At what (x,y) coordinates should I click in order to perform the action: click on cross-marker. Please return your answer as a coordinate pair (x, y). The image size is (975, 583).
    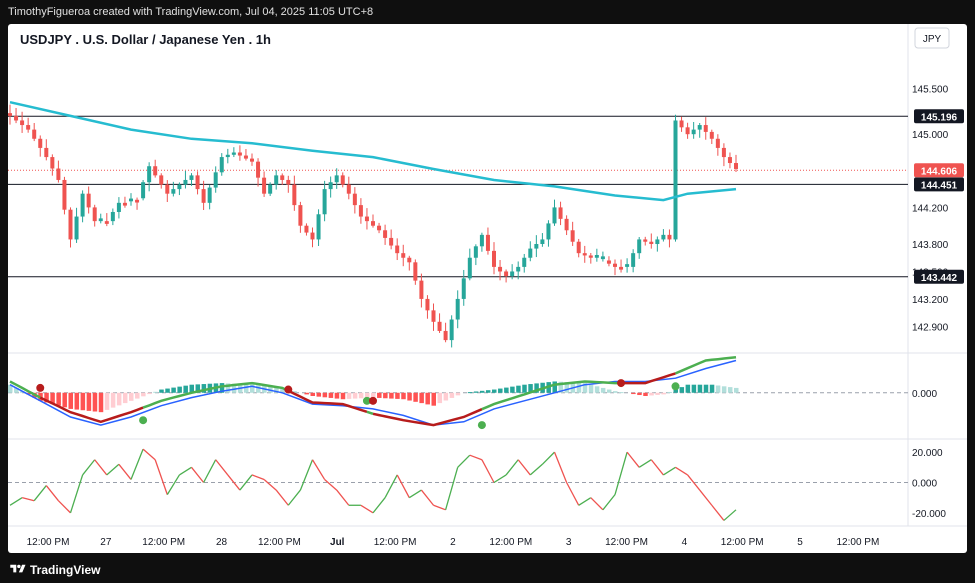
    Looking at the image, I should click on (366, 400).